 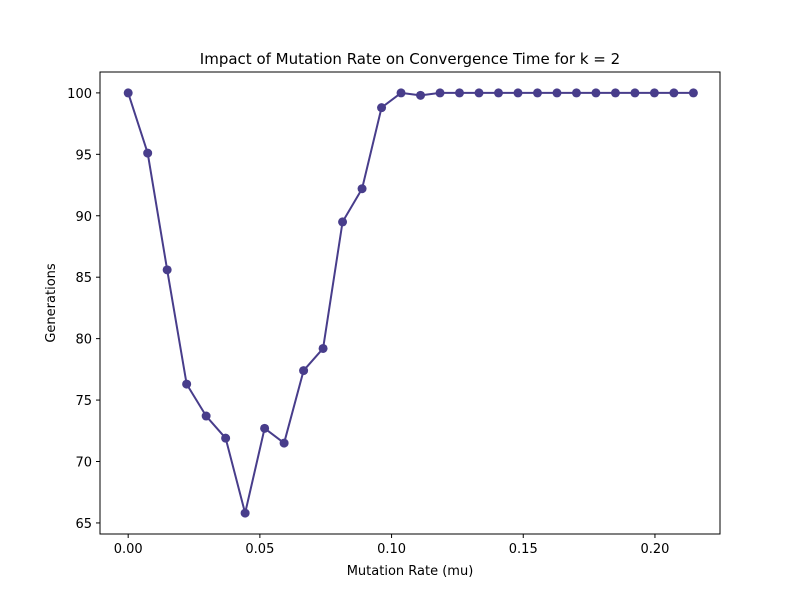 I want to click on y-tick-label: 75, so click(x=83, y=401).